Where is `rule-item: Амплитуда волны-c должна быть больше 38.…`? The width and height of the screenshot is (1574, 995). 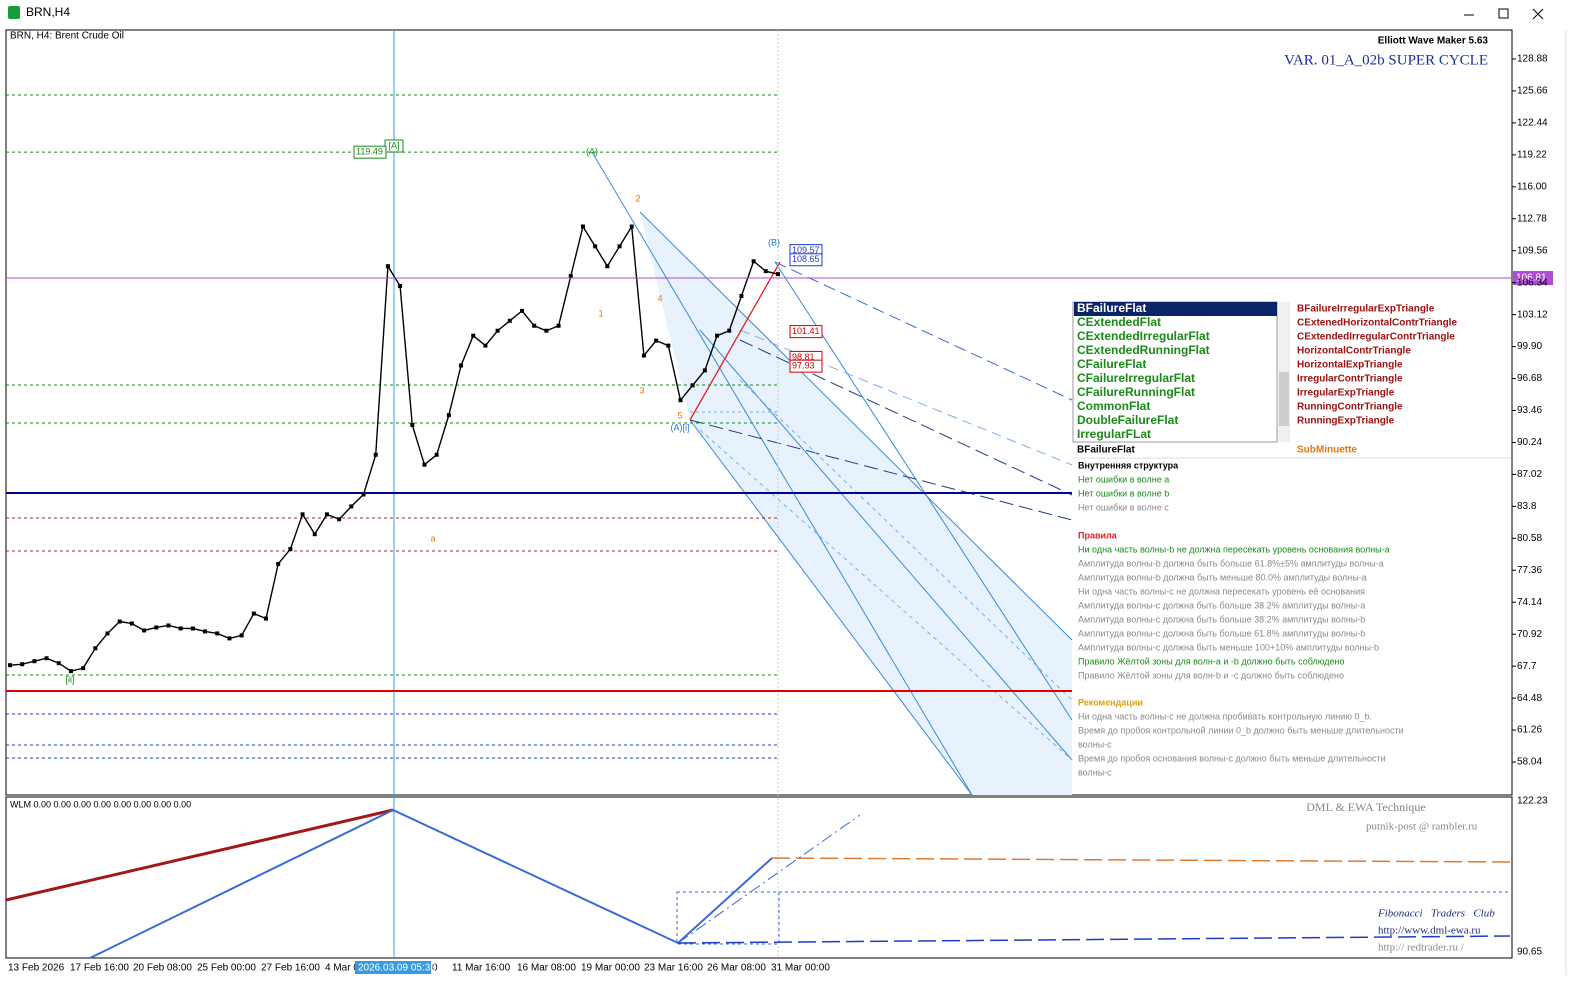 rule-item: Амплитуда волны-c должна быть больше 38.… is located at coordinates (1221, 605).